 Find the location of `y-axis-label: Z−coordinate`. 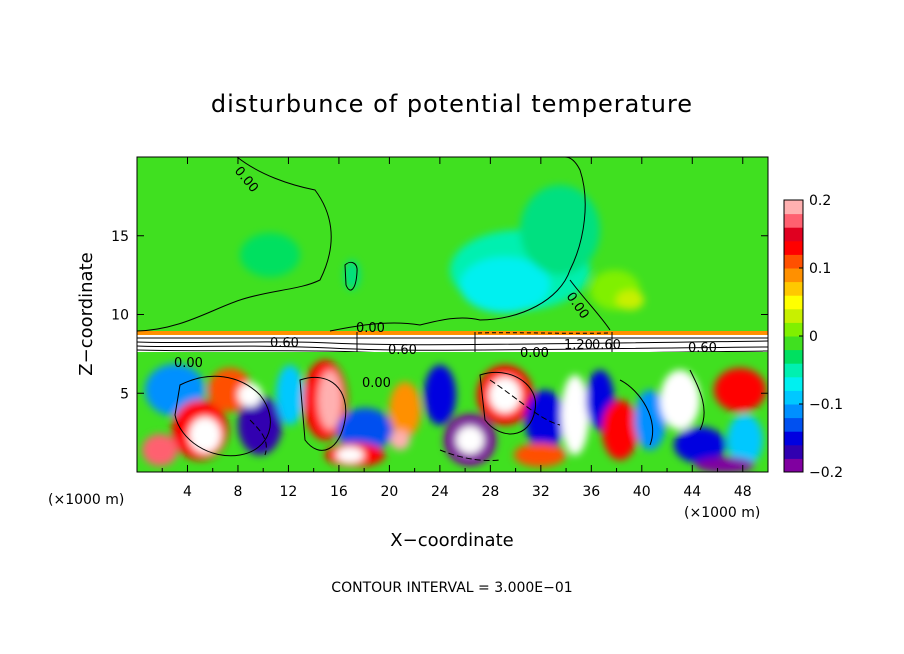

y-axis-label: Z−coordinate is located at coordinates (86, 313).